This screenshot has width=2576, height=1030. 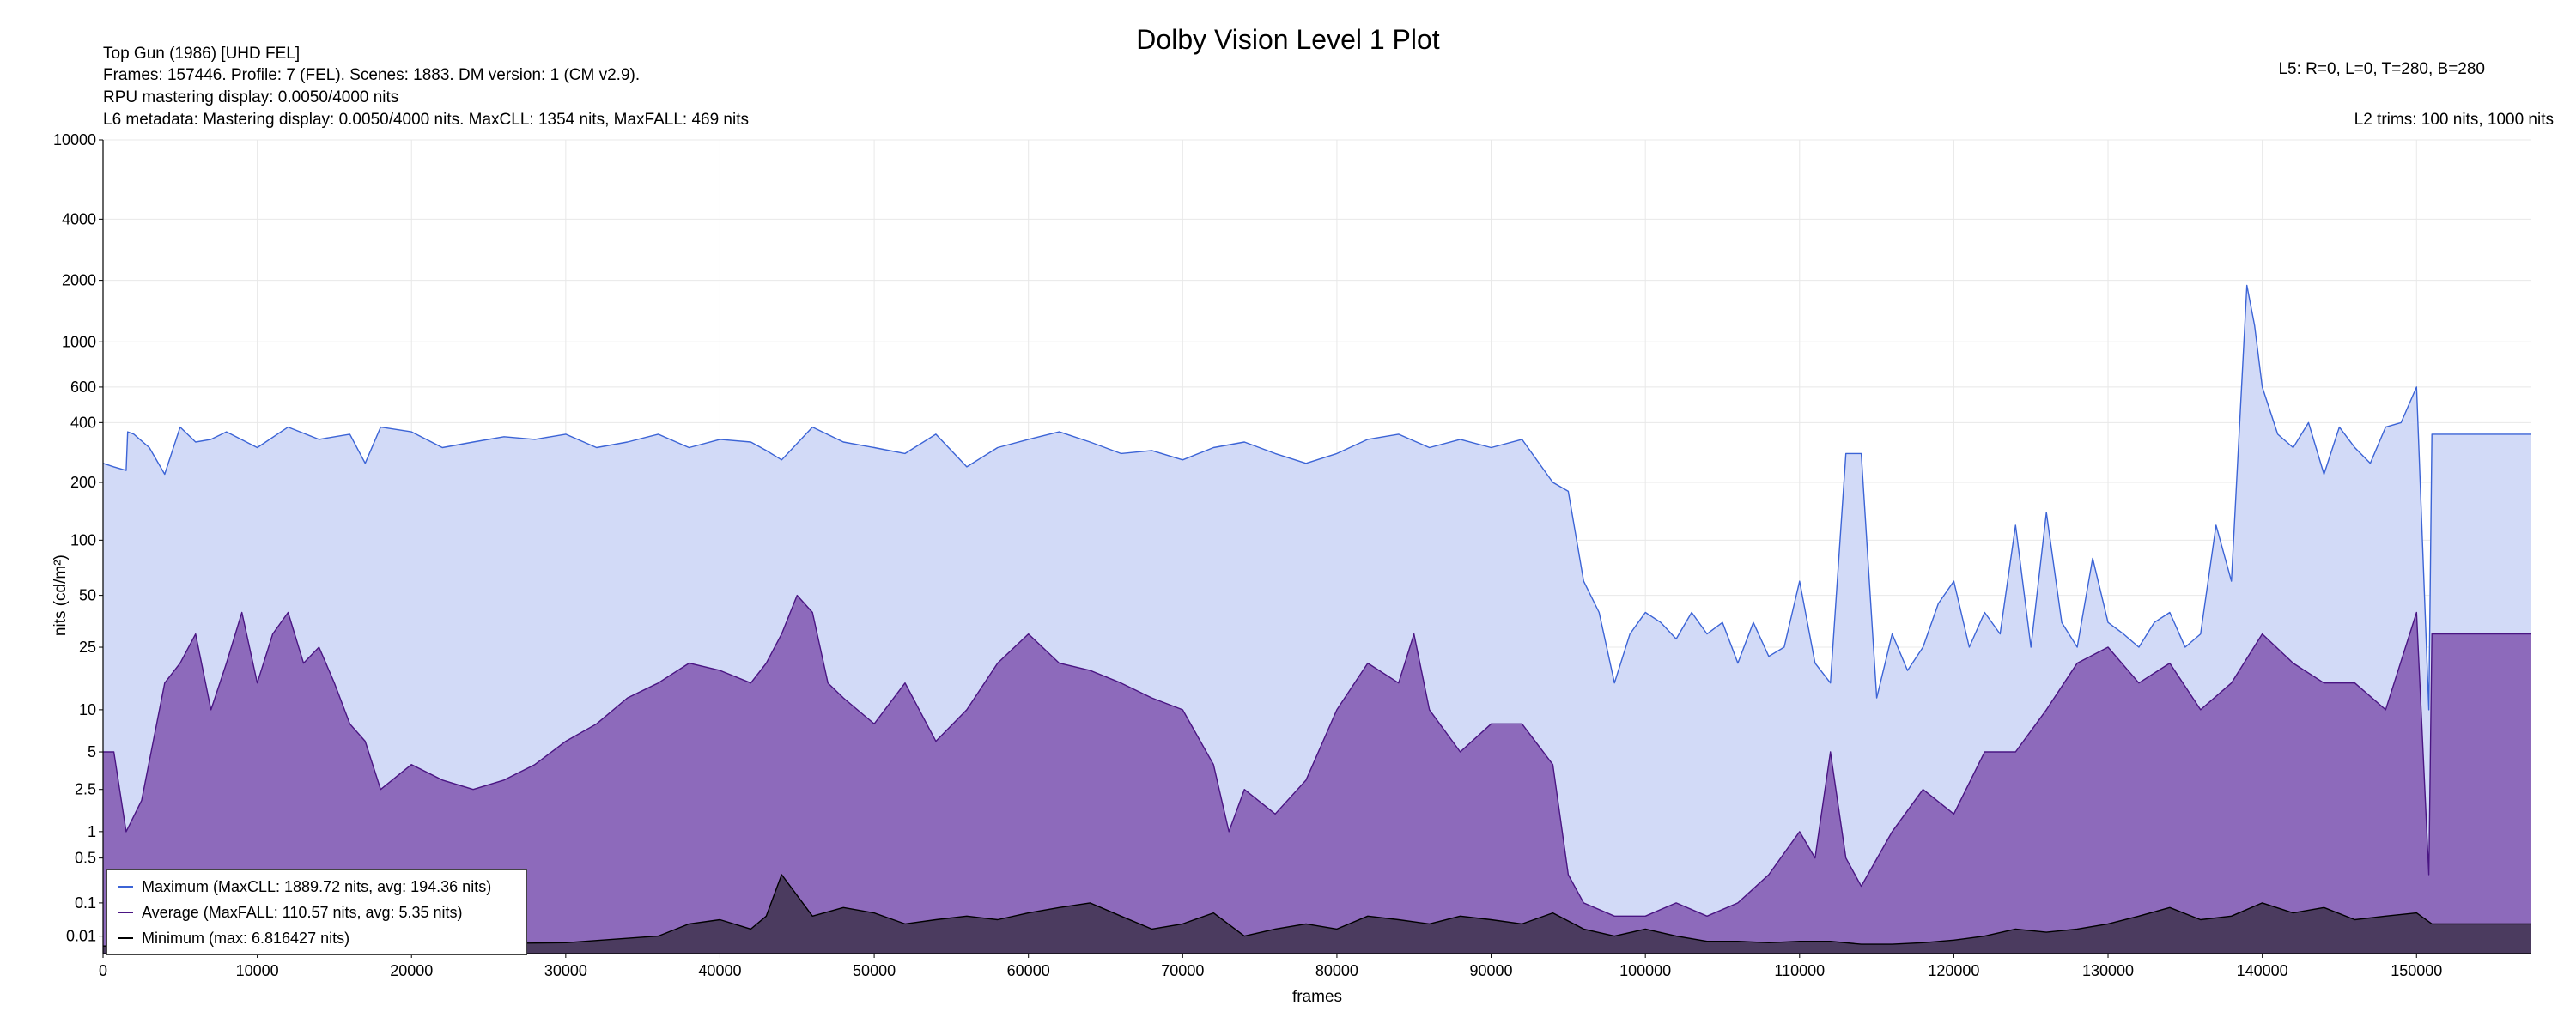 What do you see at coordinates (874, 970) in the screenshot?
I see `x-tick-label-5: 50000` at bounding box center [874, 970].